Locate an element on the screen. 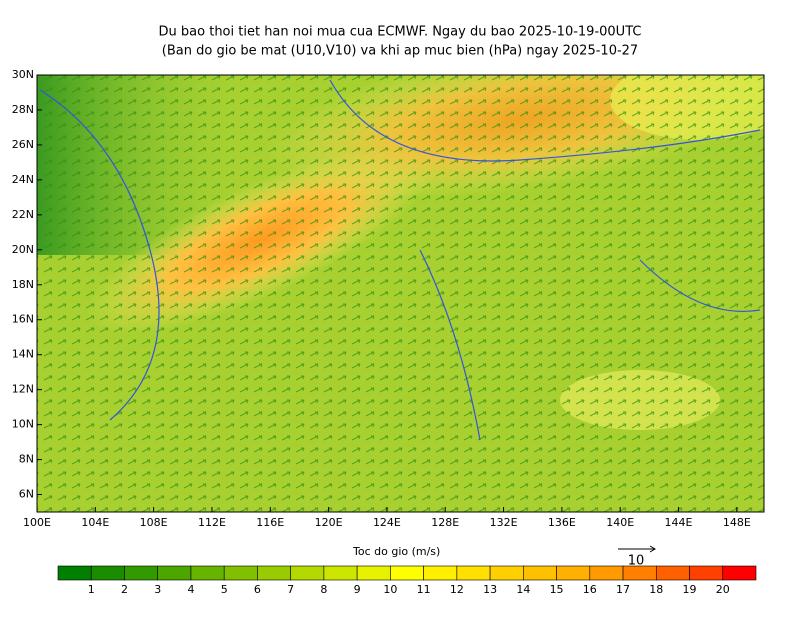 Image resolution: width=800 pixels, height=618 pixels. x-tick-label: 112E is located at coordinates (212, 522).